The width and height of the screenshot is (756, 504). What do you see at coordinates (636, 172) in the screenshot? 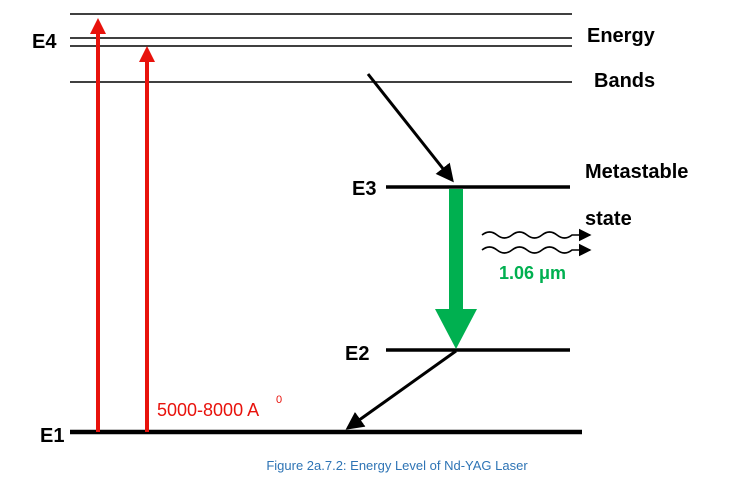
I see `metastable-label-line1: Metastable` at bounding box center [636, 172].